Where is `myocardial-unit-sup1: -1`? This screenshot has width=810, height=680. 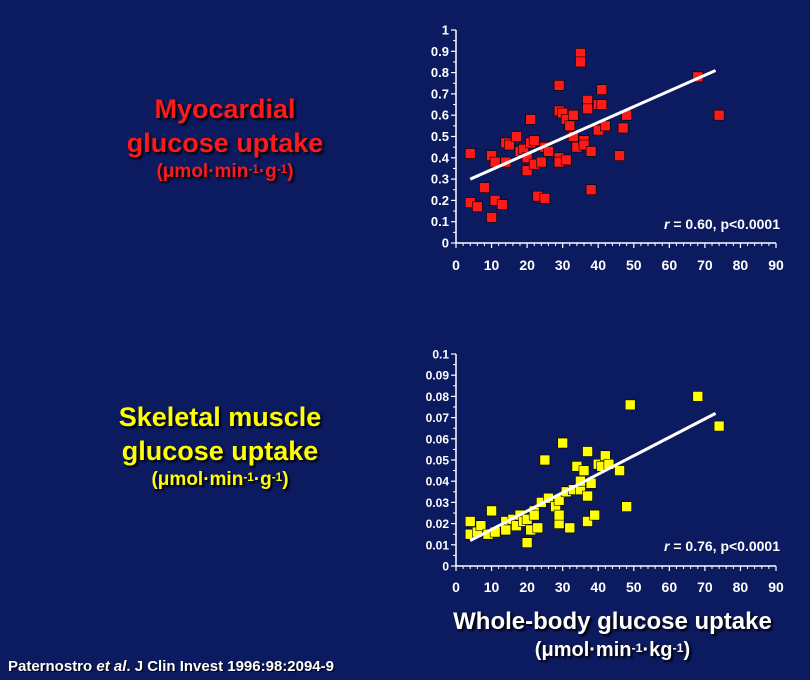
myocardial-unit-sup1: -1 is located at coordinates (253, 169).